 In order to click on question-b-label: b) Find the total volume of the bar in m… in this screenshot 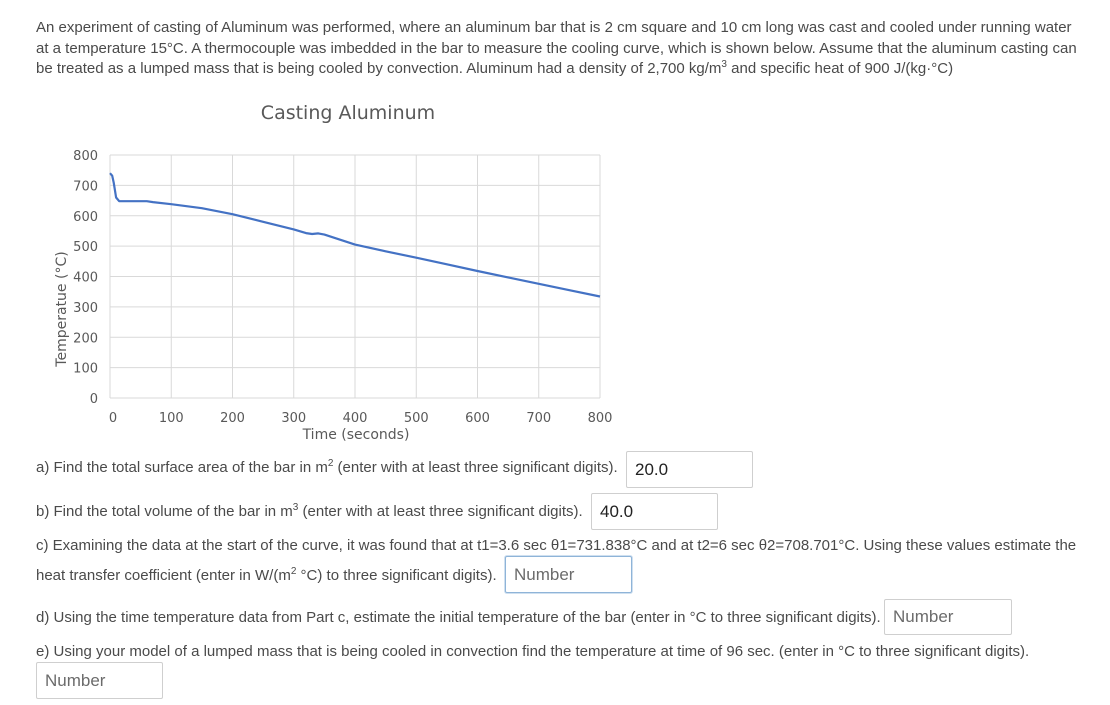, I will do `click(309, 511)`.